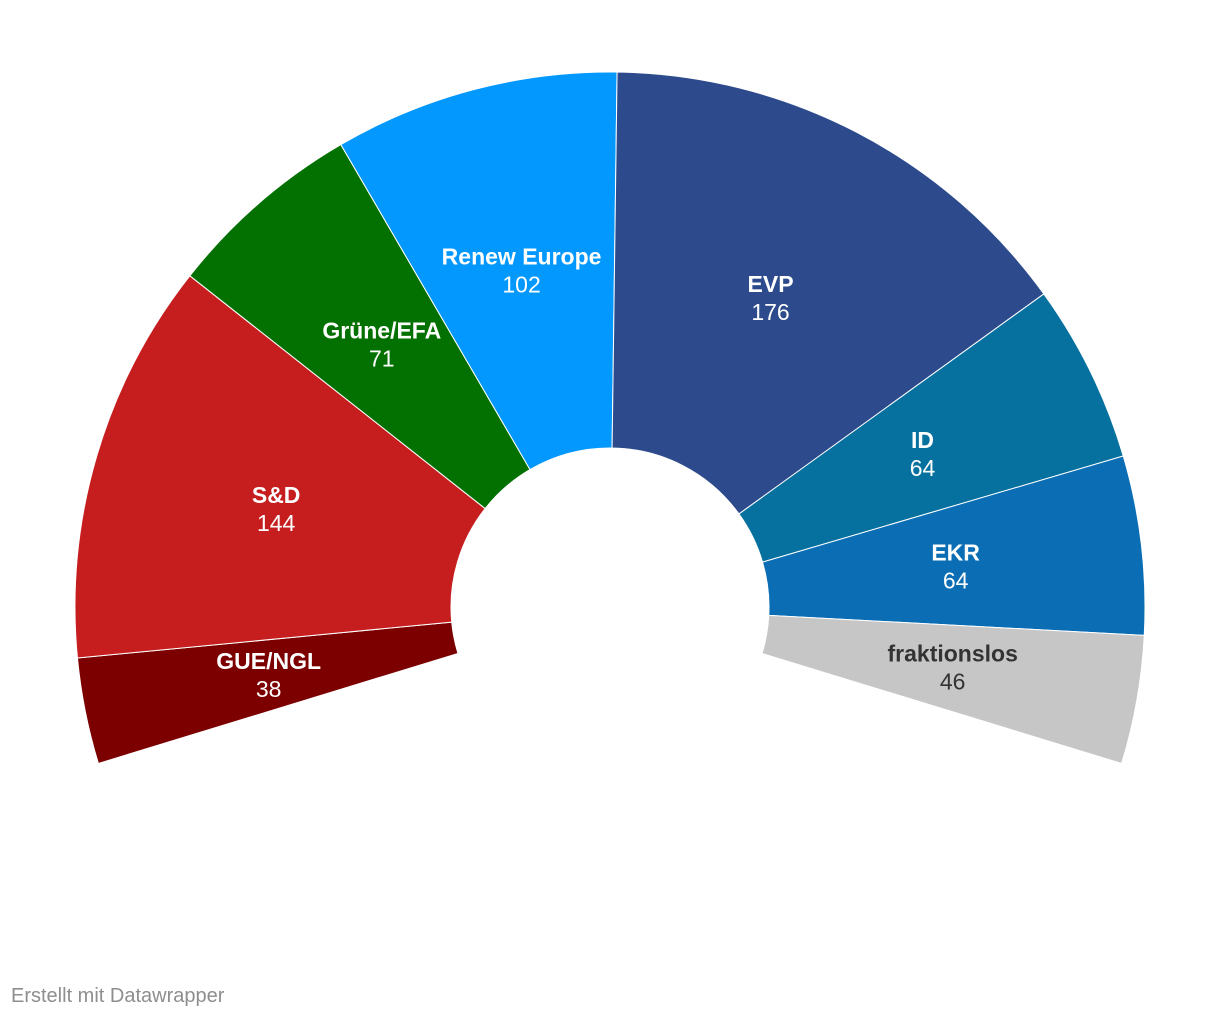 Image resolution: width=1220 pixels, height=1020 pixels. Describe the element at coordinates (770, 312) in the screenshot. I see `segment-value-evp: 176` at that location.